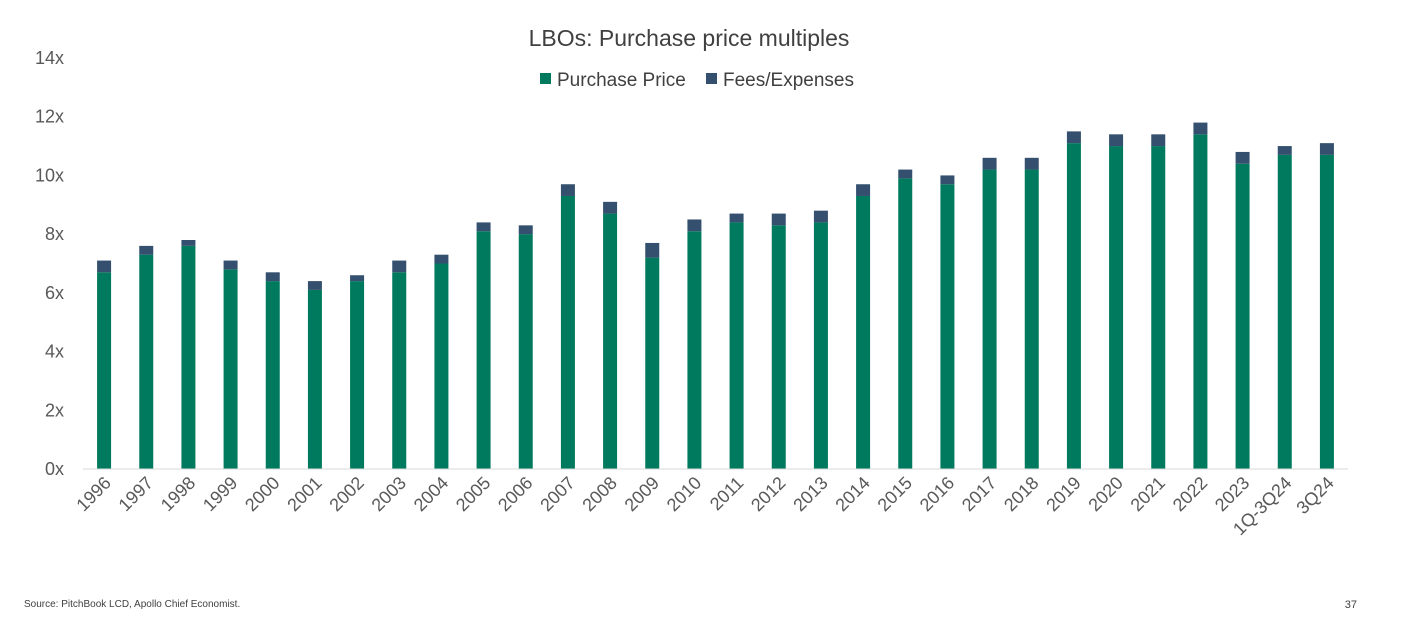  Describe the element at coordinates (621, 80) in the screenshot. I see `legend-label-purchase-price: Purchase Price` at that location.